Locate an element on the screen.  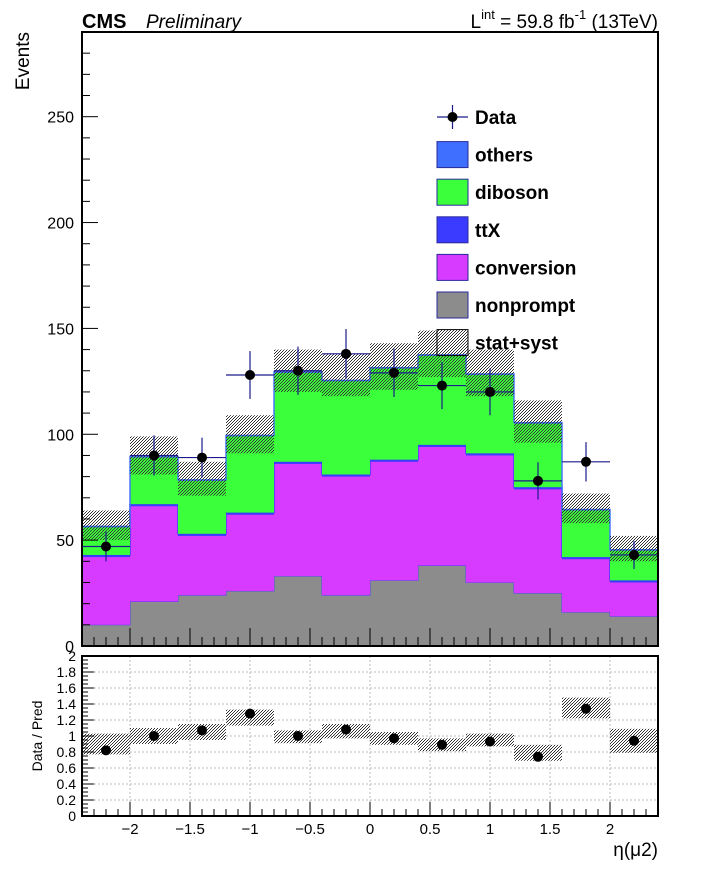
main-x-ticks is located at coordinates (370, 637).